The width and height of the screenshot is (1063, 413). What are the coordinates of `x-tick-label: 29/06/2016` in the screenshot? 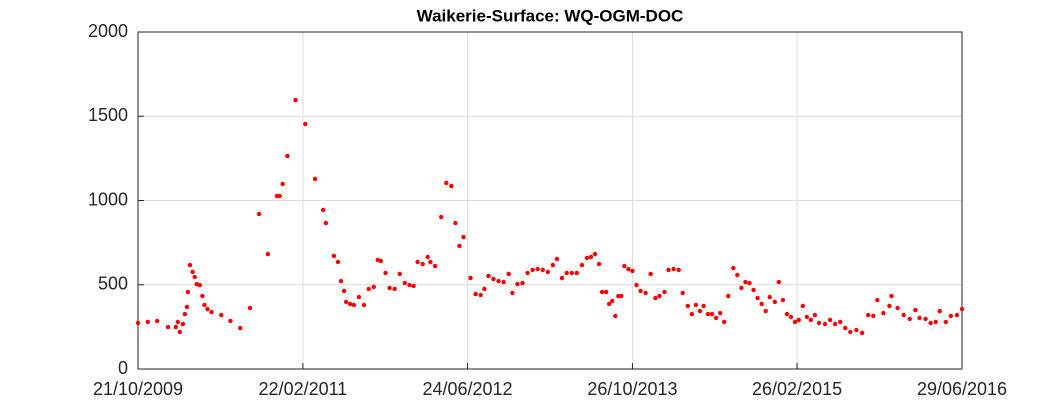 It's located at (962, 389).